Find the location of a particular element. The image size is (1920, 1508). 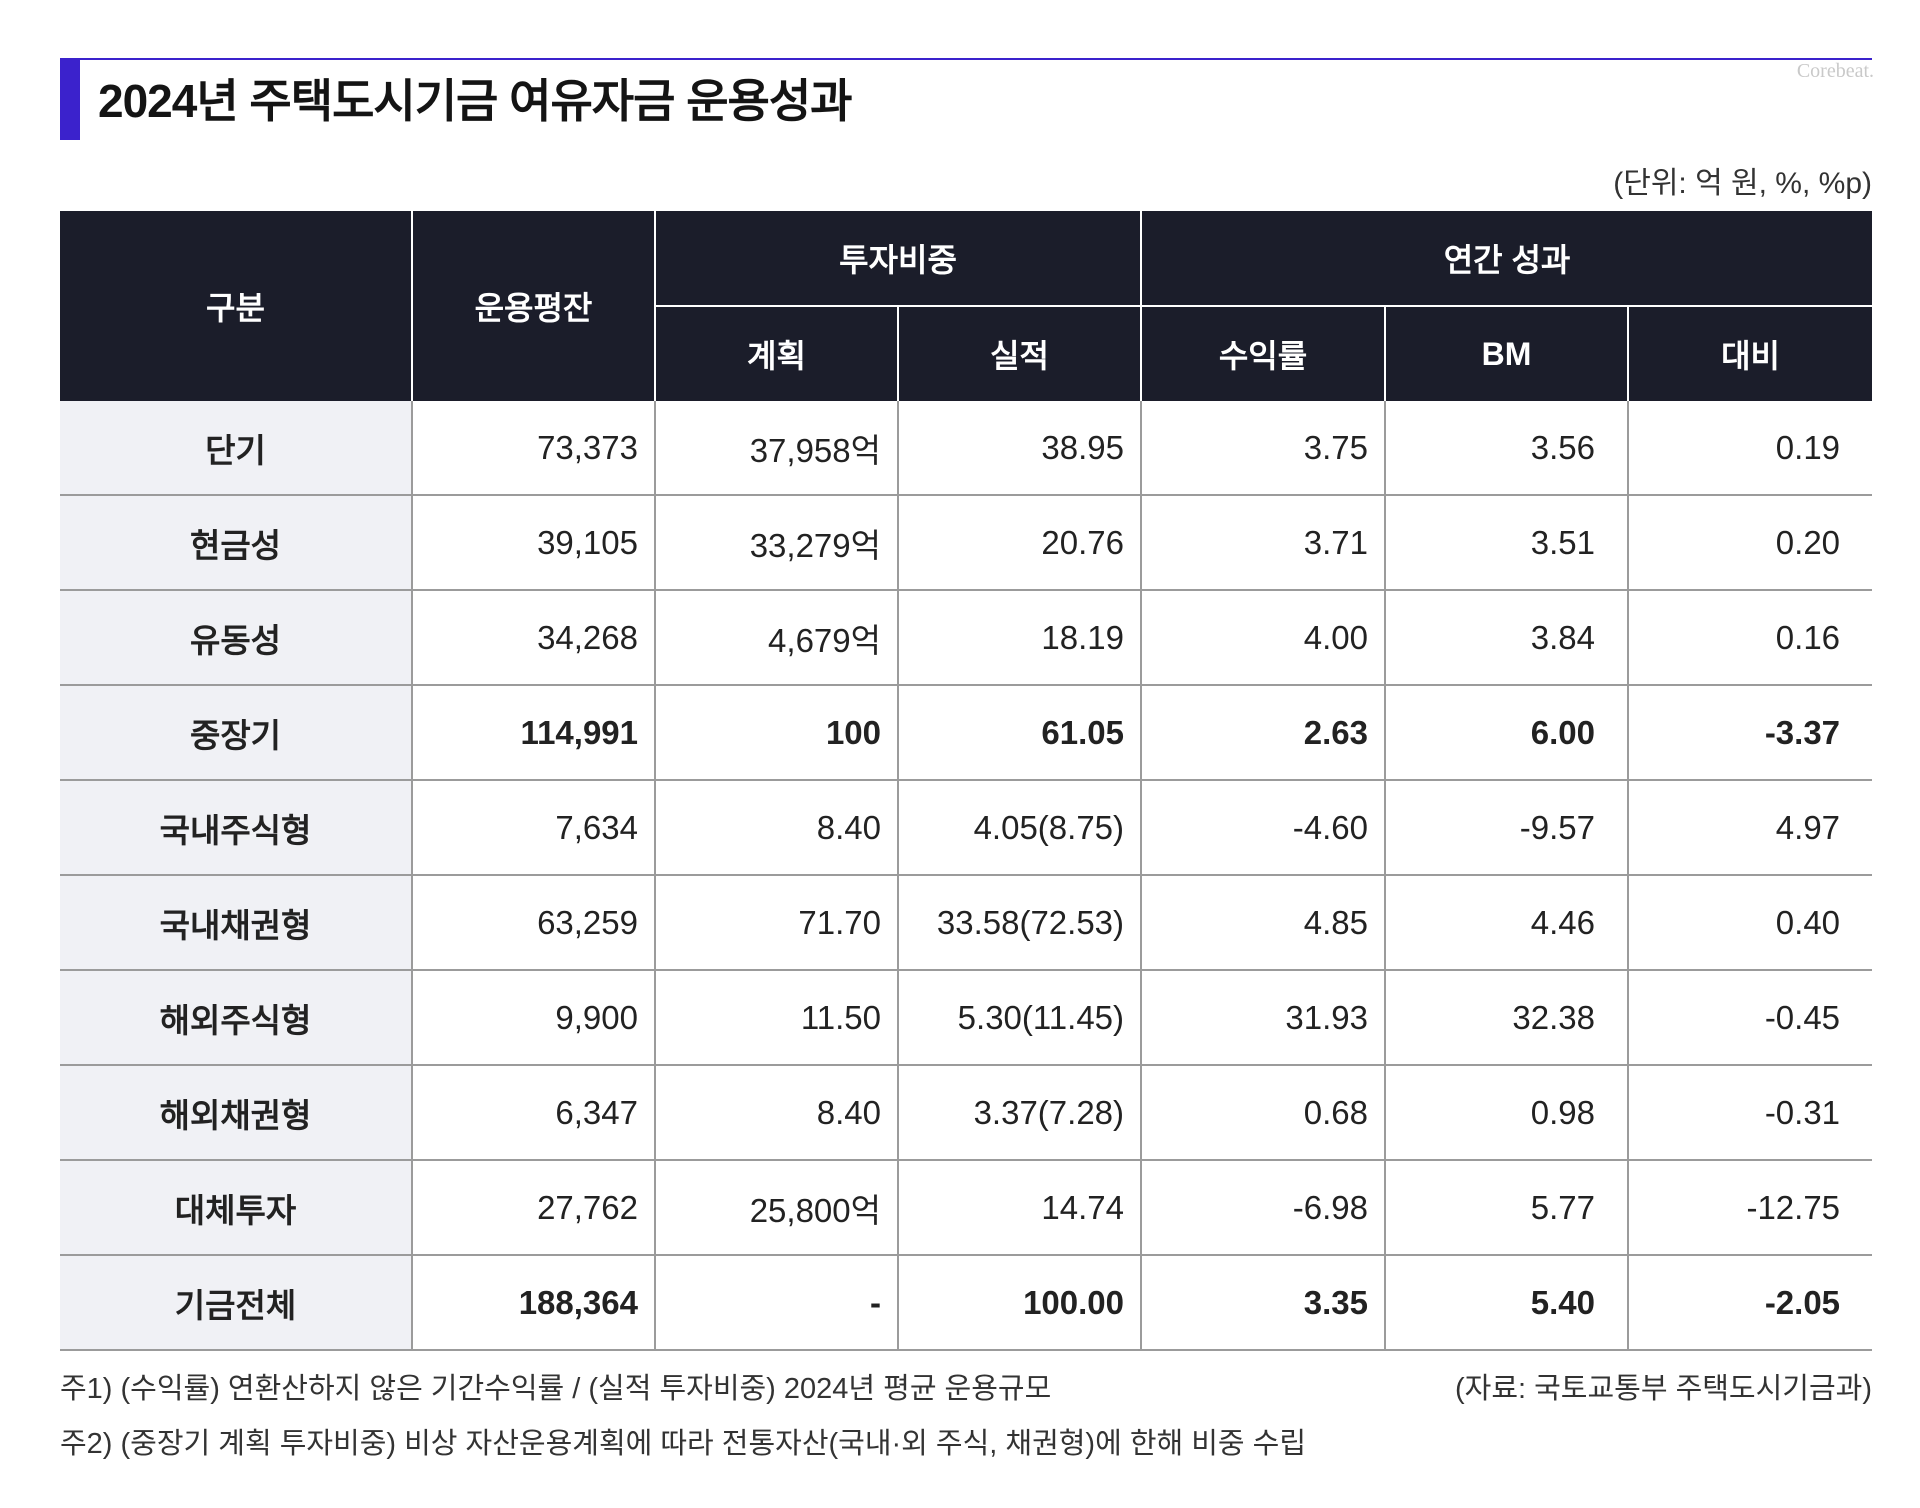

source-note: (자료: 국토교통부 주택도시기금과) is located at coordinates (1663, 1389).